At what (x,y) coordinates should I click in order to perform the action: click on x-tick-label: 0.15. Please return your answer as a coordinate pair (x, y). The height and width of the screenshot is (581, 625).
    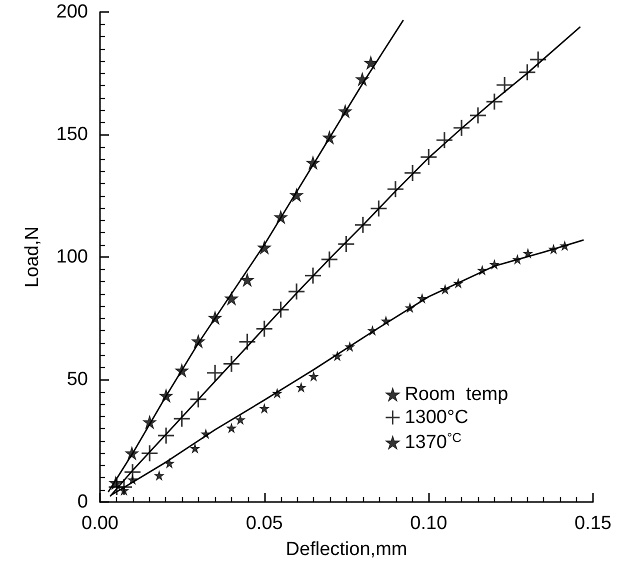
    Looking at the image, I should click on (593, 523).